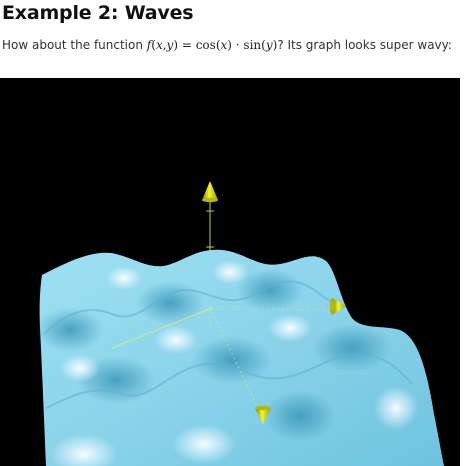 This screenshot has height=466, width=464. I want to click on formula-x: x, so click(159, 45).